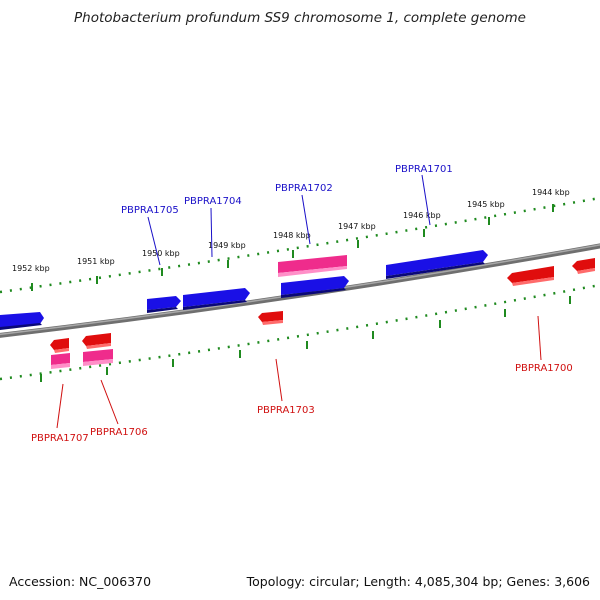 The image size is (600, 600). Describe the element at coordinates (286, 410) in the screenshot. I see `gene-label-pbpra1703: PBPRA1703` at that location.